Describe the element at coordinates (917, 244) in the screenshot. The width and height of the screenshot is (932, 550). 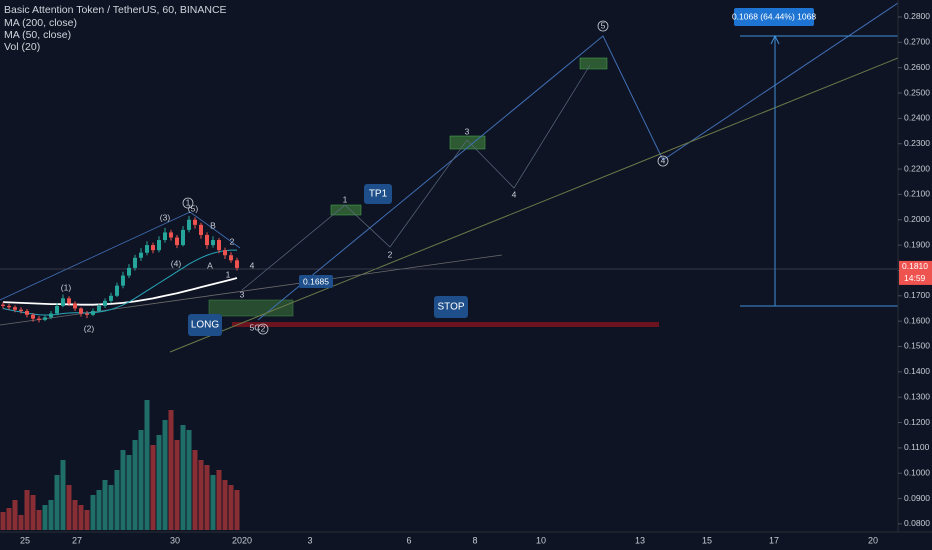
I see `price-tick-label: 0.1900` at that location.